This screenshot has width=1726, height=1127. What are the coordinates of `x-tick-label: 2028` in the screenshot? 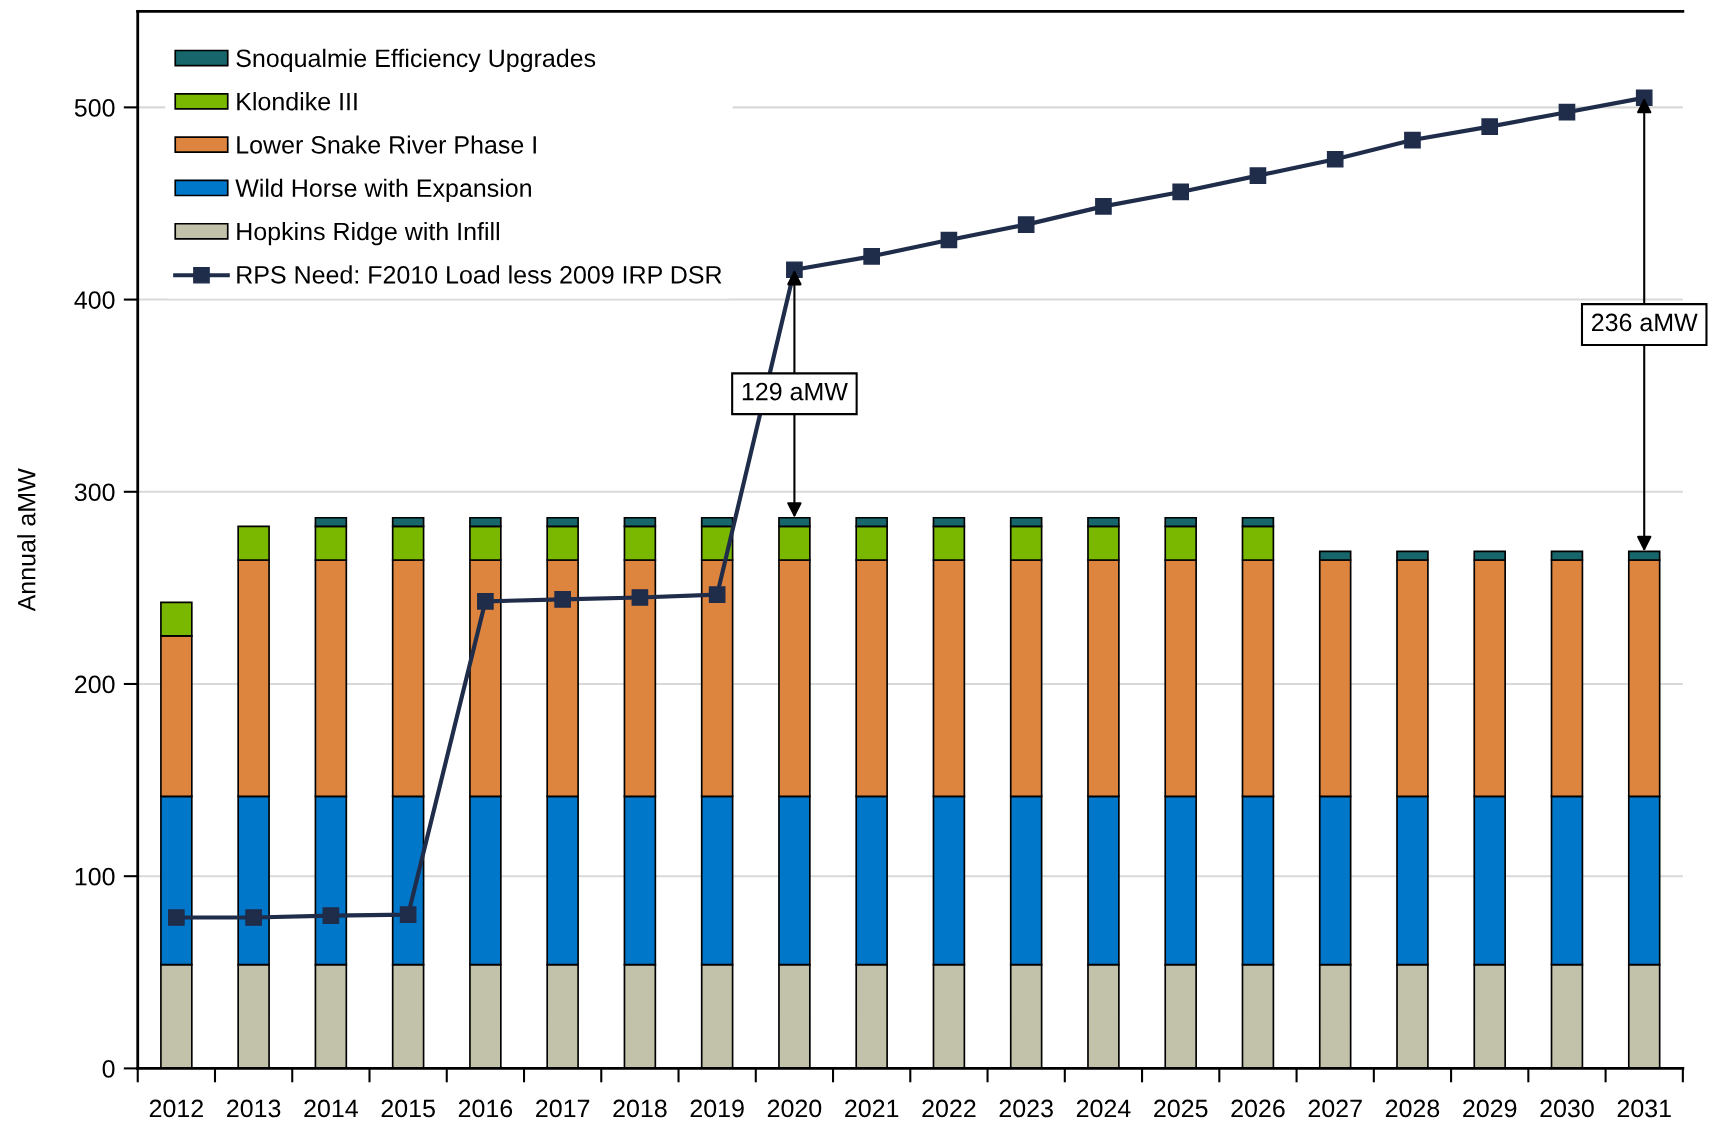 It's located at (1412, 1108).